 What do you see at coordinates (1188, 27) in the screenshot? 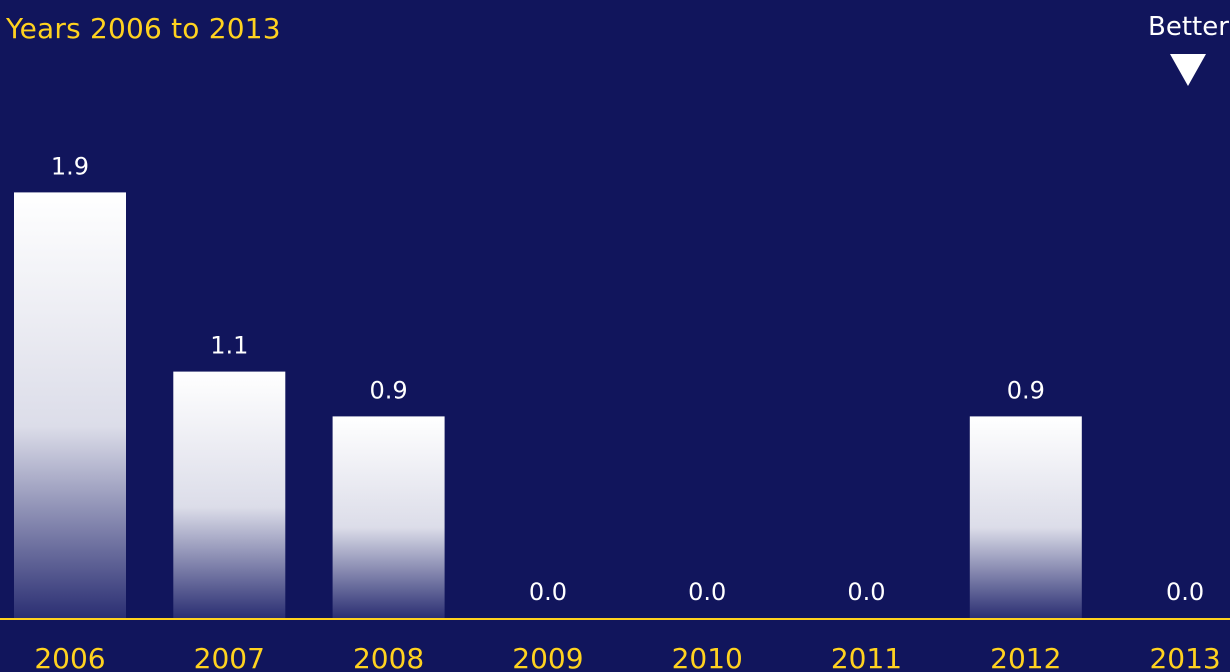
I see `better-label: Better` at bounding box center [1188, 27].